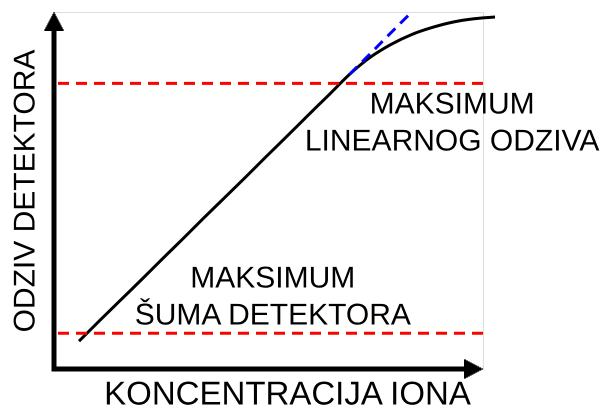 This screenshot has height=408, width=605. What do you see at coordinates (272, 296) in the screenshot?
I see `ref-line-label: MAKSIMUM ŠUMA DETEKTORA` at bounding box center [272, 296].